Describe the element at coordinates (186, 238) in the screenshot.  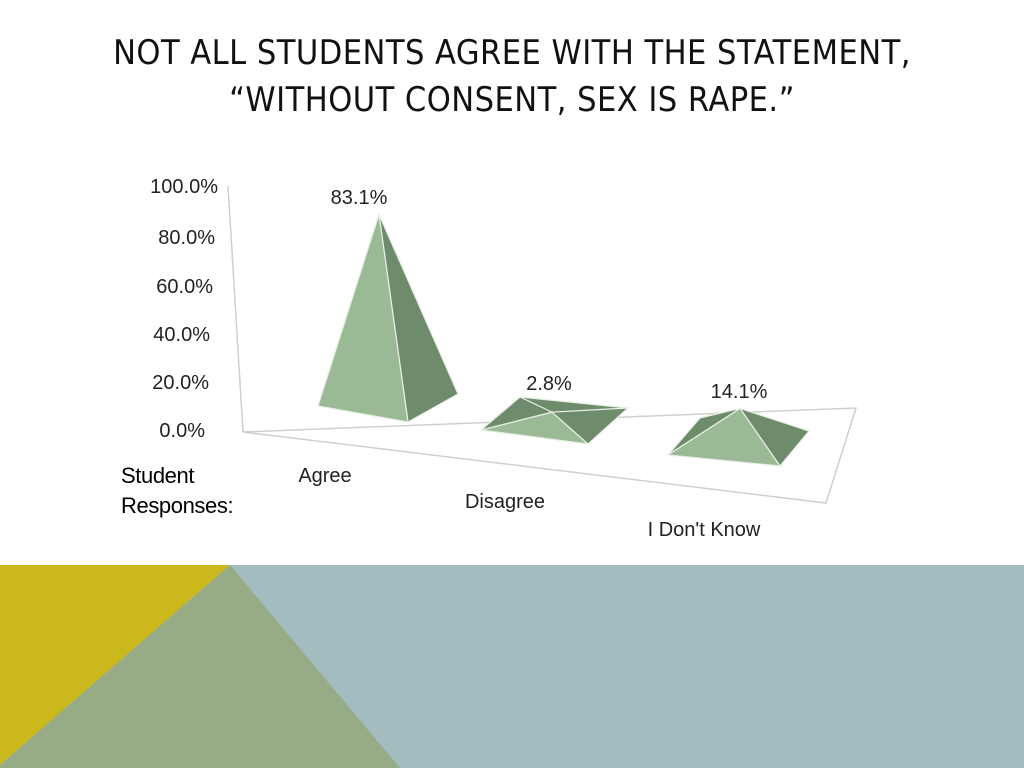
I see `y-tick-label: 80.0%` at that location.